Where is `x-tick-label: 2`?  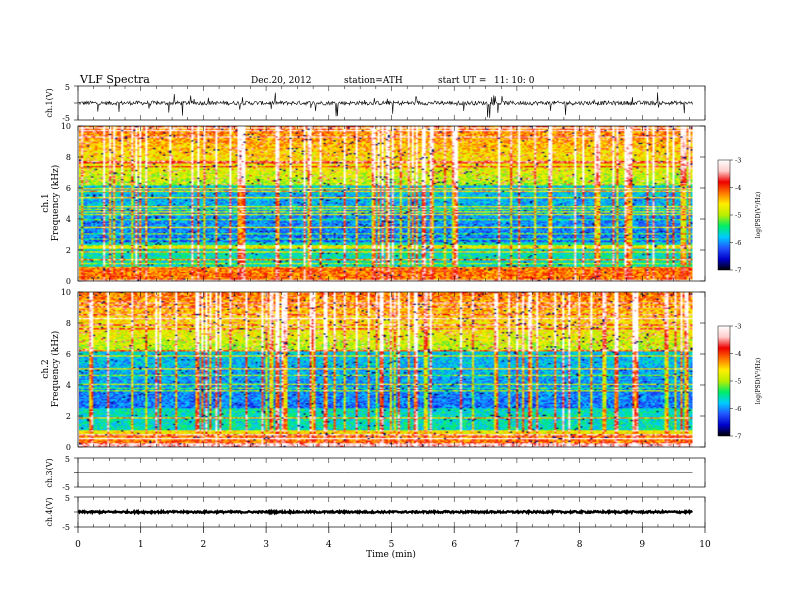 x-tick-label: 2 is located at coordinates (204, 545).